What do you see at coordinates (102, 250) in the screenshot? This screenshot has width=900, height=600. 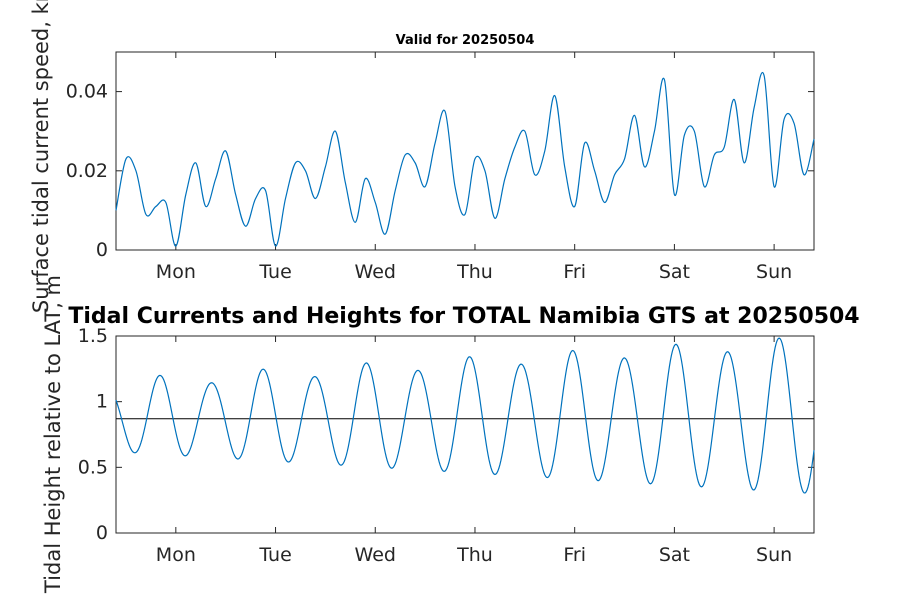 I see `current-speed-y-tick-label: 0` at bounding box center [102, 250].